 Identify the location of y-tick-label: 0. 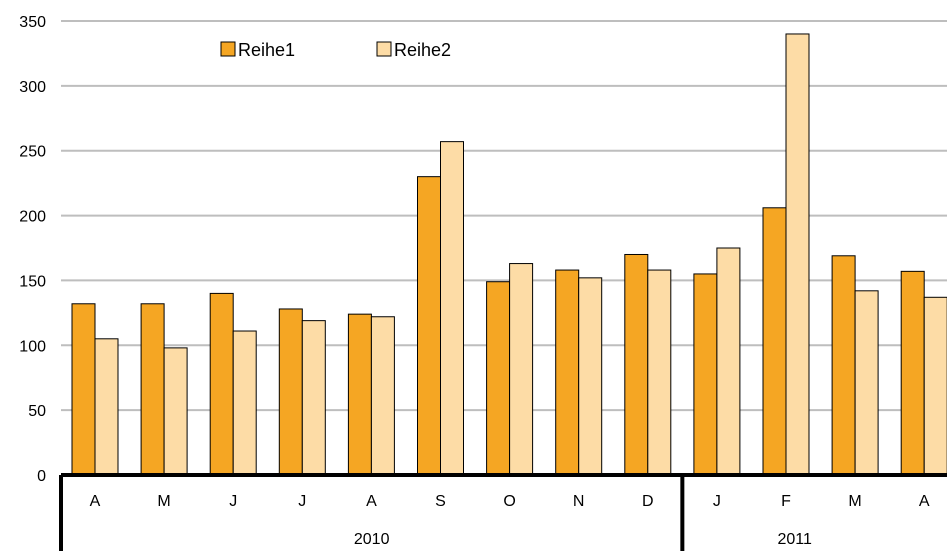
(41, 476).